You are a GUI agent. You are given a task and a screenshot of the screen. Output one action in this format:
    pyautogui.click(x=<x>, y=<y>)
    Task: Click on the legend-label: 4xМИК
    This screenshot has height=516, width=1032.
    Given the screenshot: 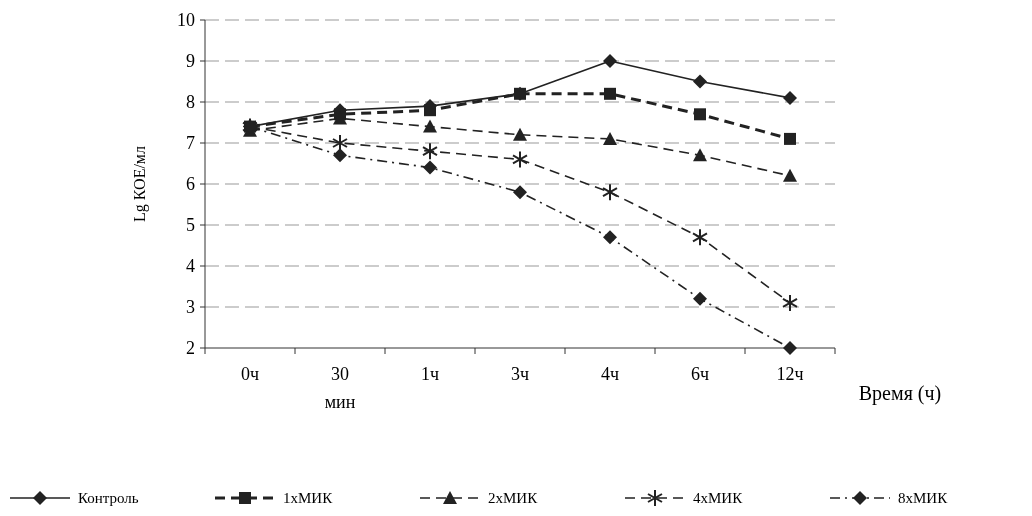 What is the action you would take?
    pyautogui.click(x=718, y=498)
    